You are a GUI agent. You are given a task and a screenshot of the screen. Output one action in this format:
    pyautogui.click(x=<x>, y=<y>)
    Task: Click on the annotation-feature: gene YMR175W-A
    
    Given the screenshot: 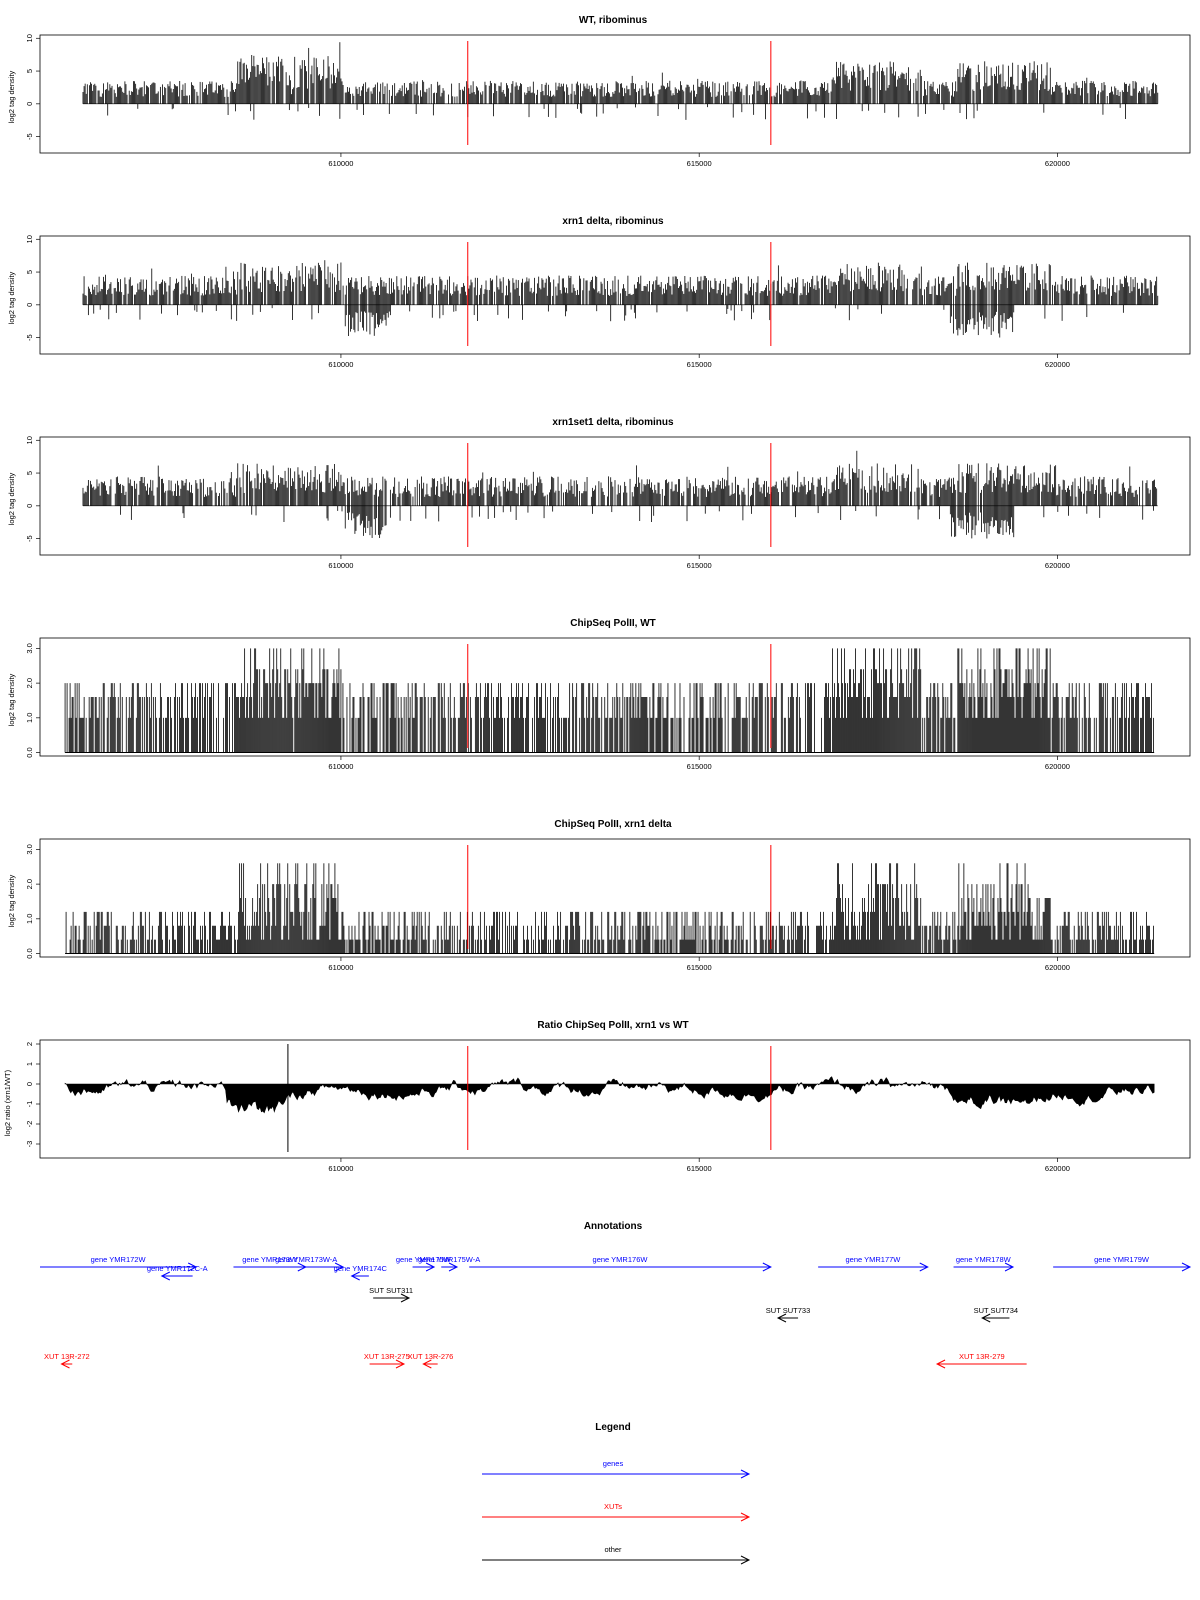 What is the action you would take?
    pyautogui.click(x=449, y=1263)
    